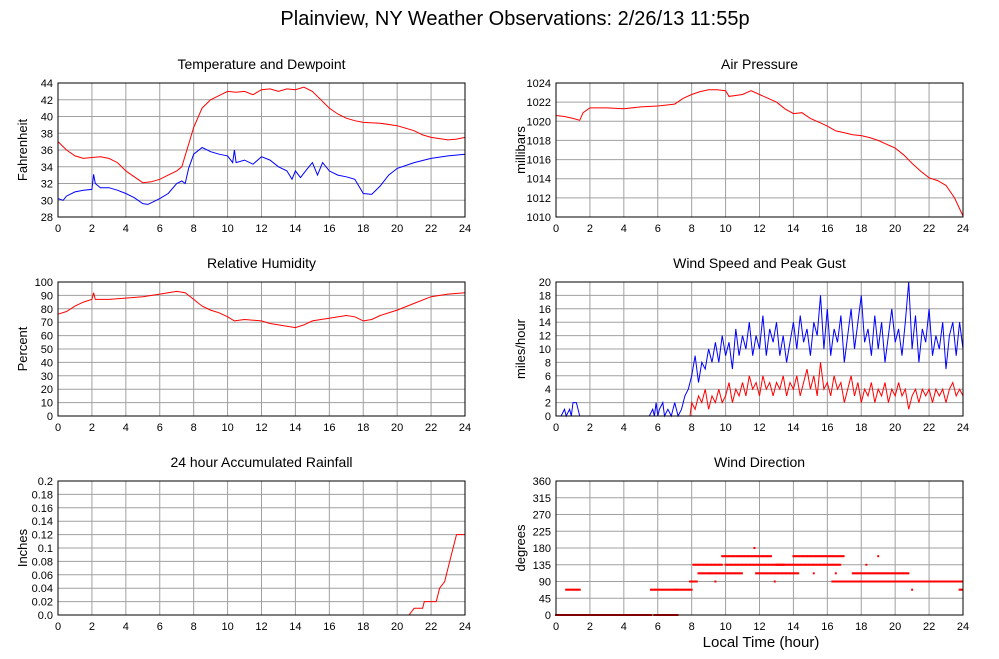 The width and height of the screenshot is (999, 659). What do you see at coordinates (47, 323) in the screenshot?
I see `y-tick-label: 70` at bounding box center [47, 323].